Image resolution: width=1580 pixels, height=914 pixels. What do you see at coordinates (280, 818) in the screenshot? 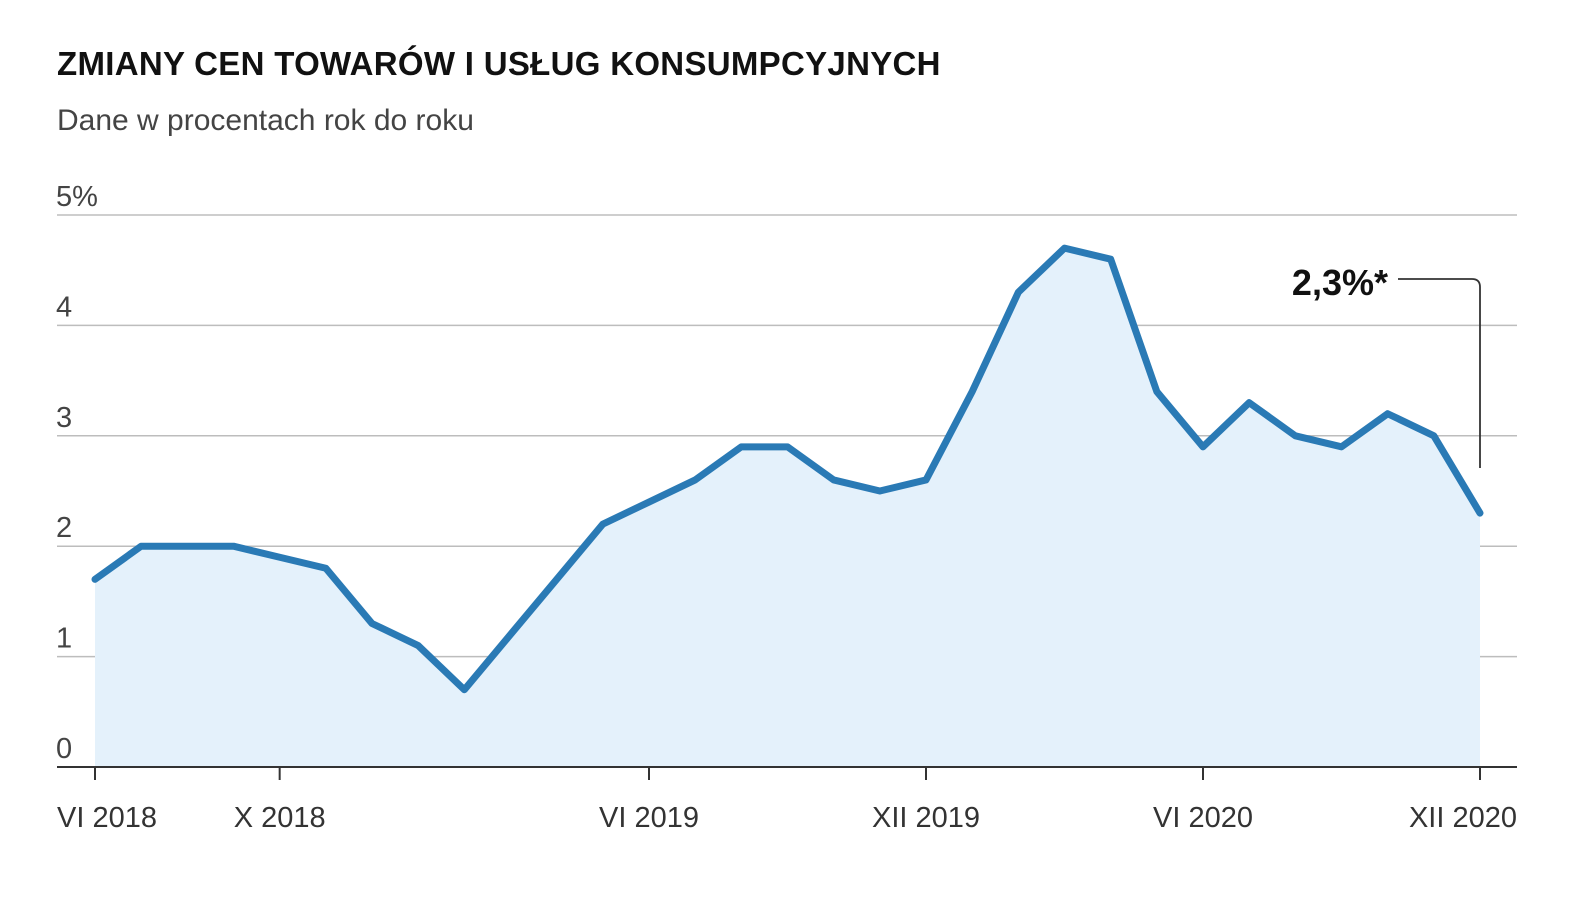
I see `x-tick-label: X 2018` at bounding box center [280, 818].